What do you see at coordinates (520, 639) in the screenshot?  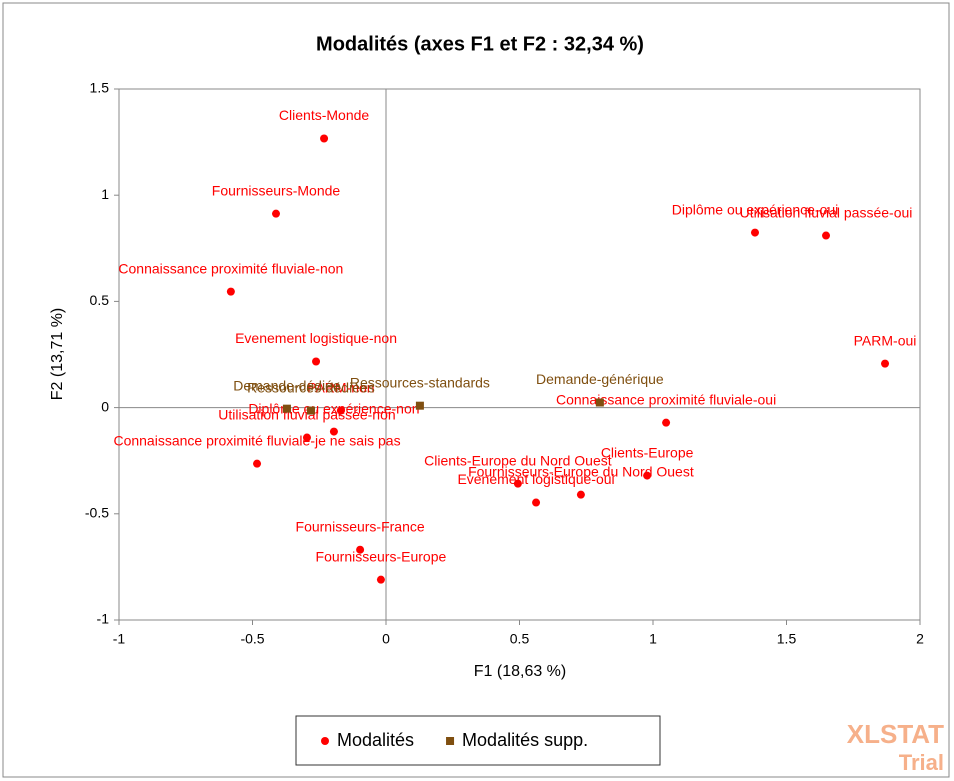 I see `x-tick-label: 0.5` at bounding box center [520, 639].